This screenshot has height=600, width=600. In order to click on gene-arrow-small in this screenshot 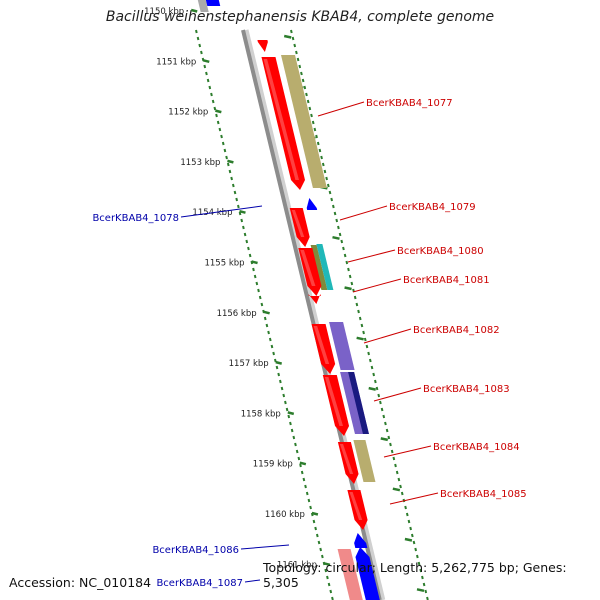, I will do `click(262, 46)`.